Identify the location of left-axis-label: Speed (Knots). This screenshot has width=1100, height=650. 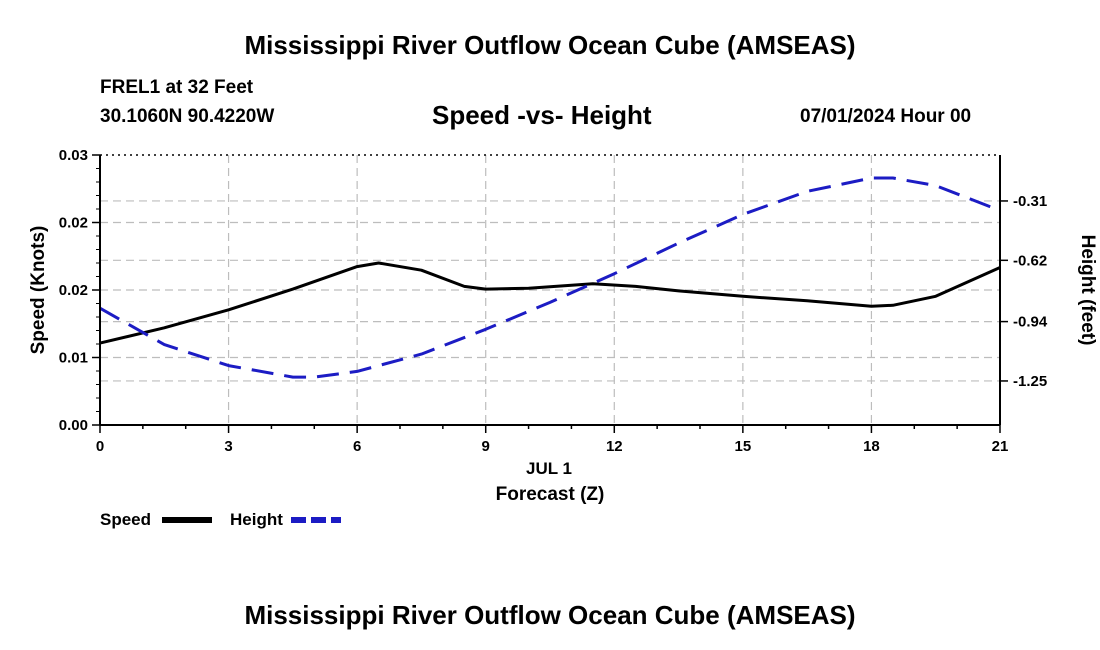
(38, 290).